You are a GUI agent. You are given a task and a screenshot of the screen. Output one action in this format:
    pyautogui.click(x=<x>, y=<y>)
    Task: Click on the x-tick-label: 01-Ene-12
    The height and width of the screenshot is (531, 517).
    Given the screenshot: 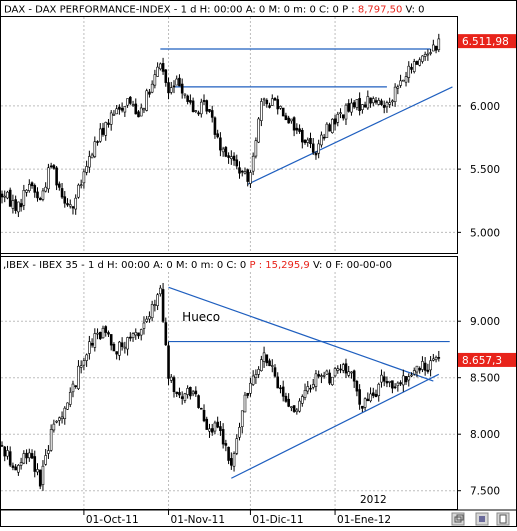 What is the action you would take?
    pyautogui.click(x=364, y=520)
    